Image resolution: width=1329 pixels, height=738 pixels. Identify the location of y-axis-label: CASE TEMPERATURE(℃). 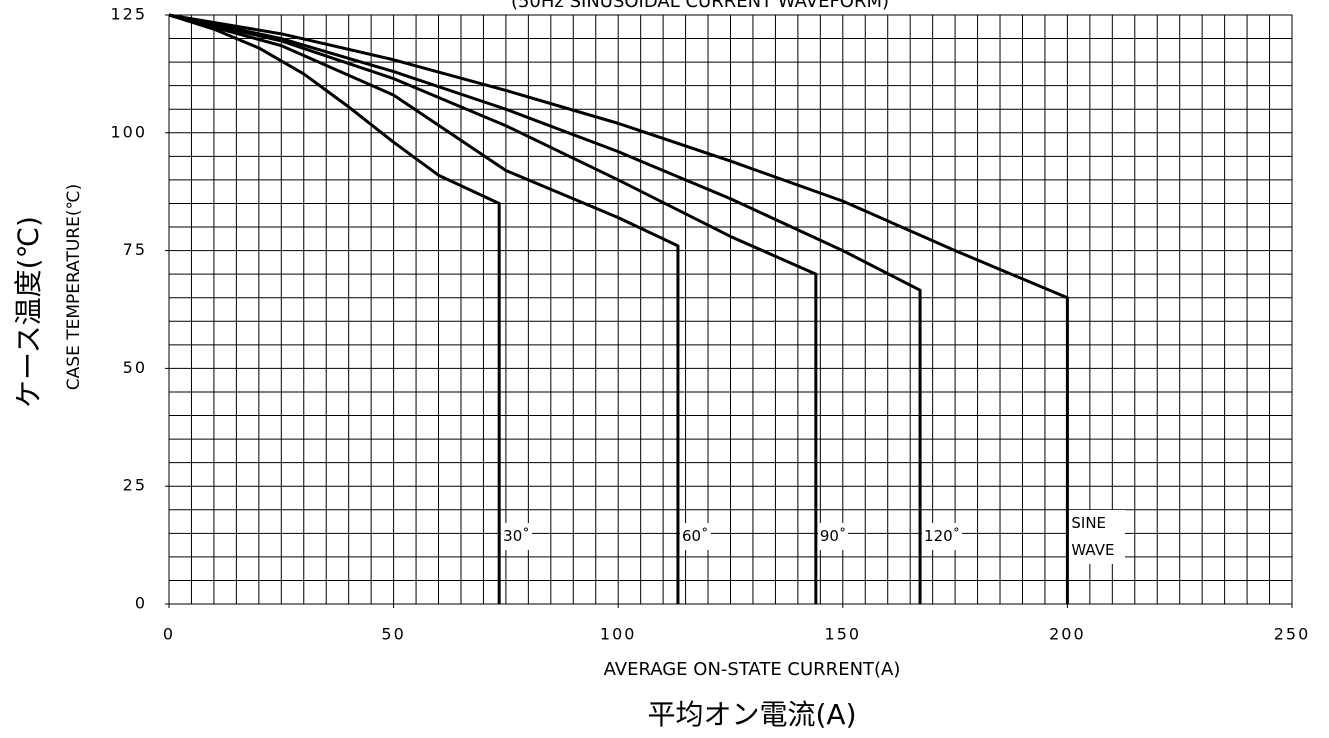
(74, 287).